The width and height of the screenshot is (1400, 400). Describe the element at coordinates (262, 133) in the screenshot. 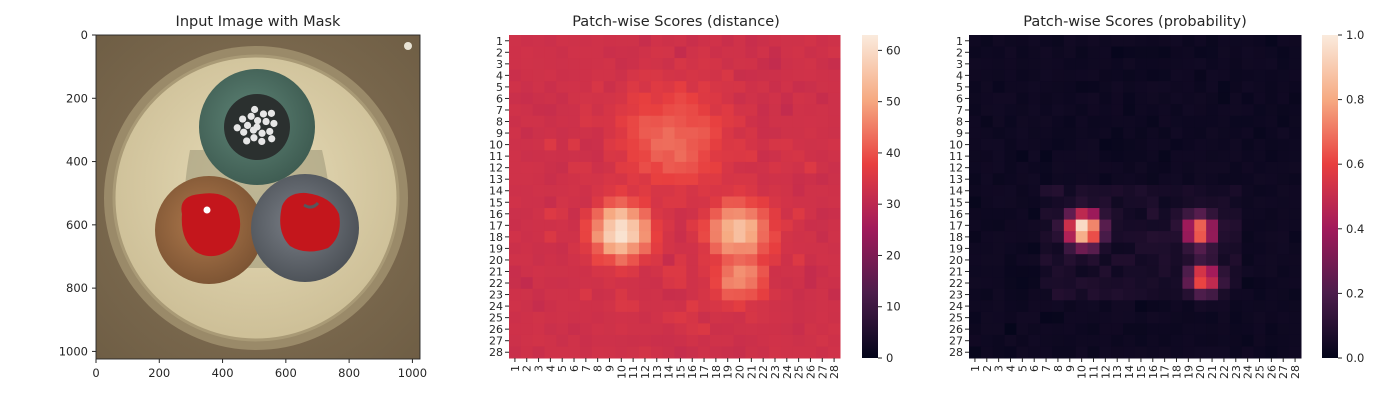

I see `strand` at that location.